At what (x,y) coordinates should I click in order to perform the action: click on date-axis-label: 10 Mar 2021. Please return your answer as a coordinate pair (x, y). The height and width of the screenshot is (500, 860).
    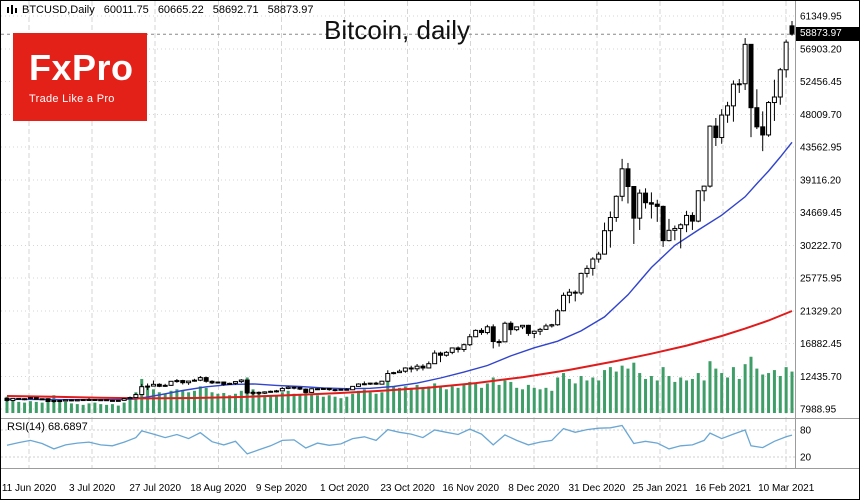
    Looking at the image, I should click on (786, 488).